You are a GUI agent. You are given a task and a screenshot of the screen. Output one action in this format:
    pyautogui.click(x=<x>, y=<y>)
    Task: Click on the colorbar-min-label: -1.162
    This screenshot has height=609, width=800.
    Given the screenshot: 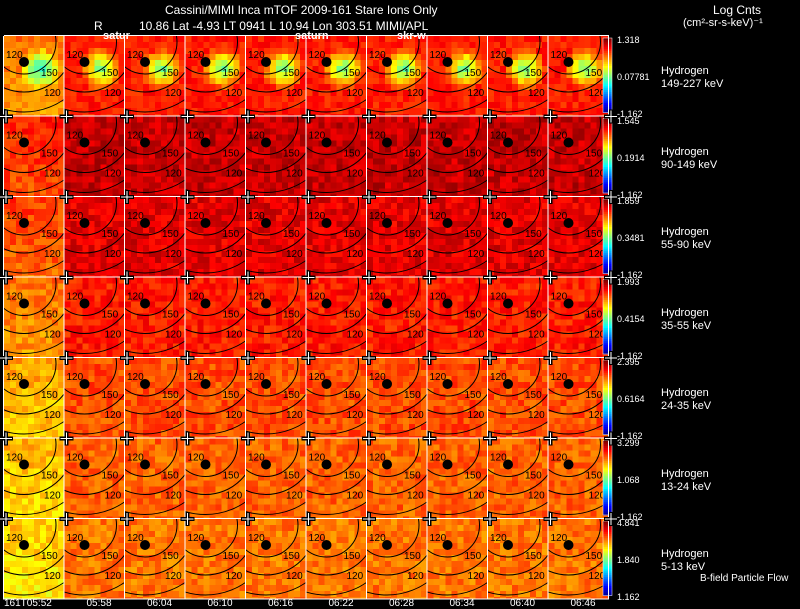 What is the action you would take?
    pyautogui.click(x=630, y=436)
    